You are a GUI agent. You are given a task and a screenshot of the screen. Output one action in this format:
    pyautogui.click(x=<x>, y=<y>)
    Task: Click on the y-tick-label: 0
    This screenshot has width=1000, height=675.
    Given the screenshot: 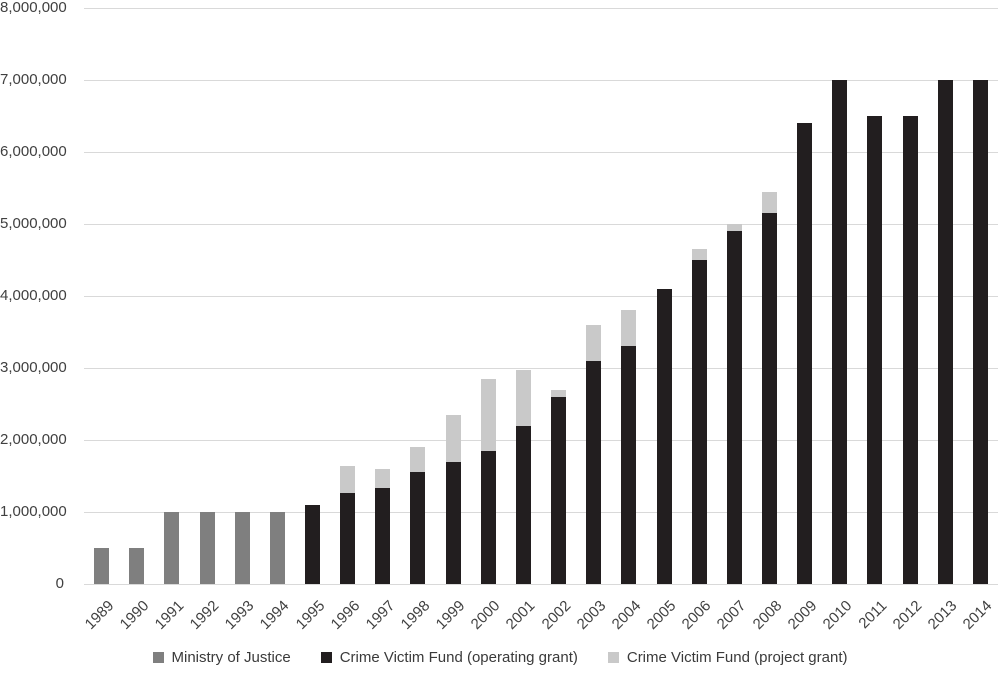 What is the action you would take?
    pyautogui.click(x=59, y=583)
    